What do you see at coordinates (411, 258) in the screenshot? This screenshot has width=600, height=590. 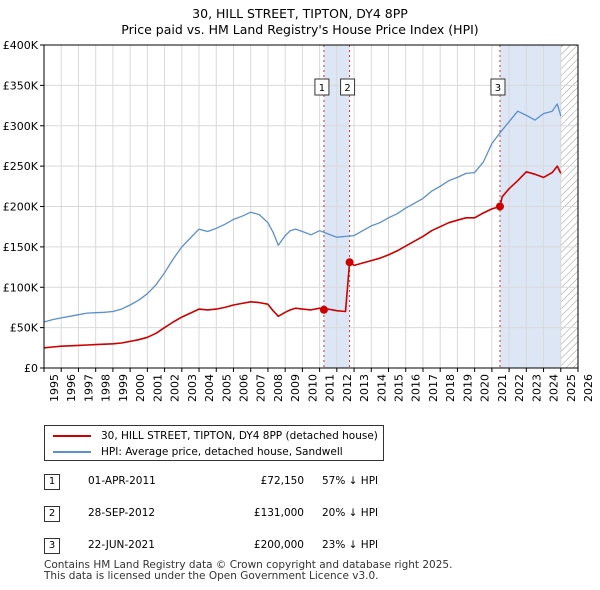 I see `sale-markers` at bounding box center [411, 258].